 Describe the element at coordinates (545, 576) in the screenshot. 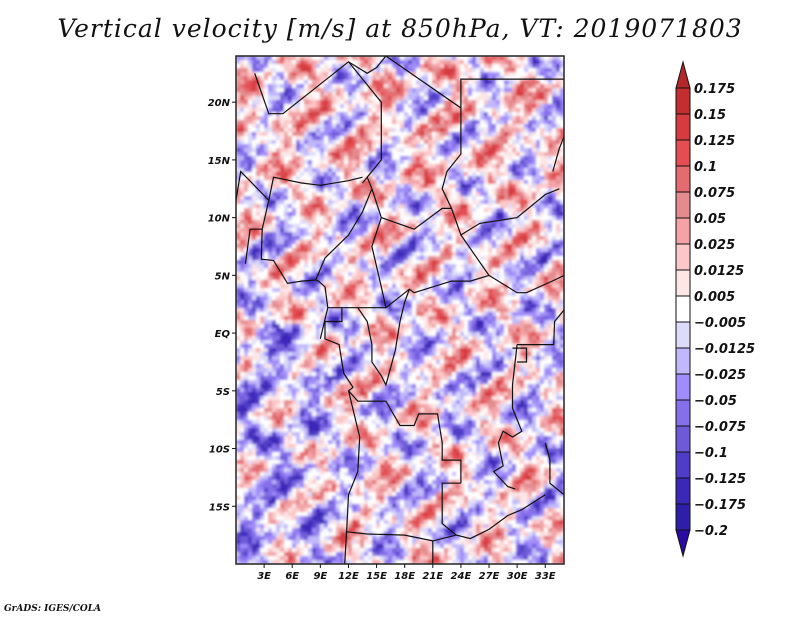

I see `x-tick-label: 33E` at that location.